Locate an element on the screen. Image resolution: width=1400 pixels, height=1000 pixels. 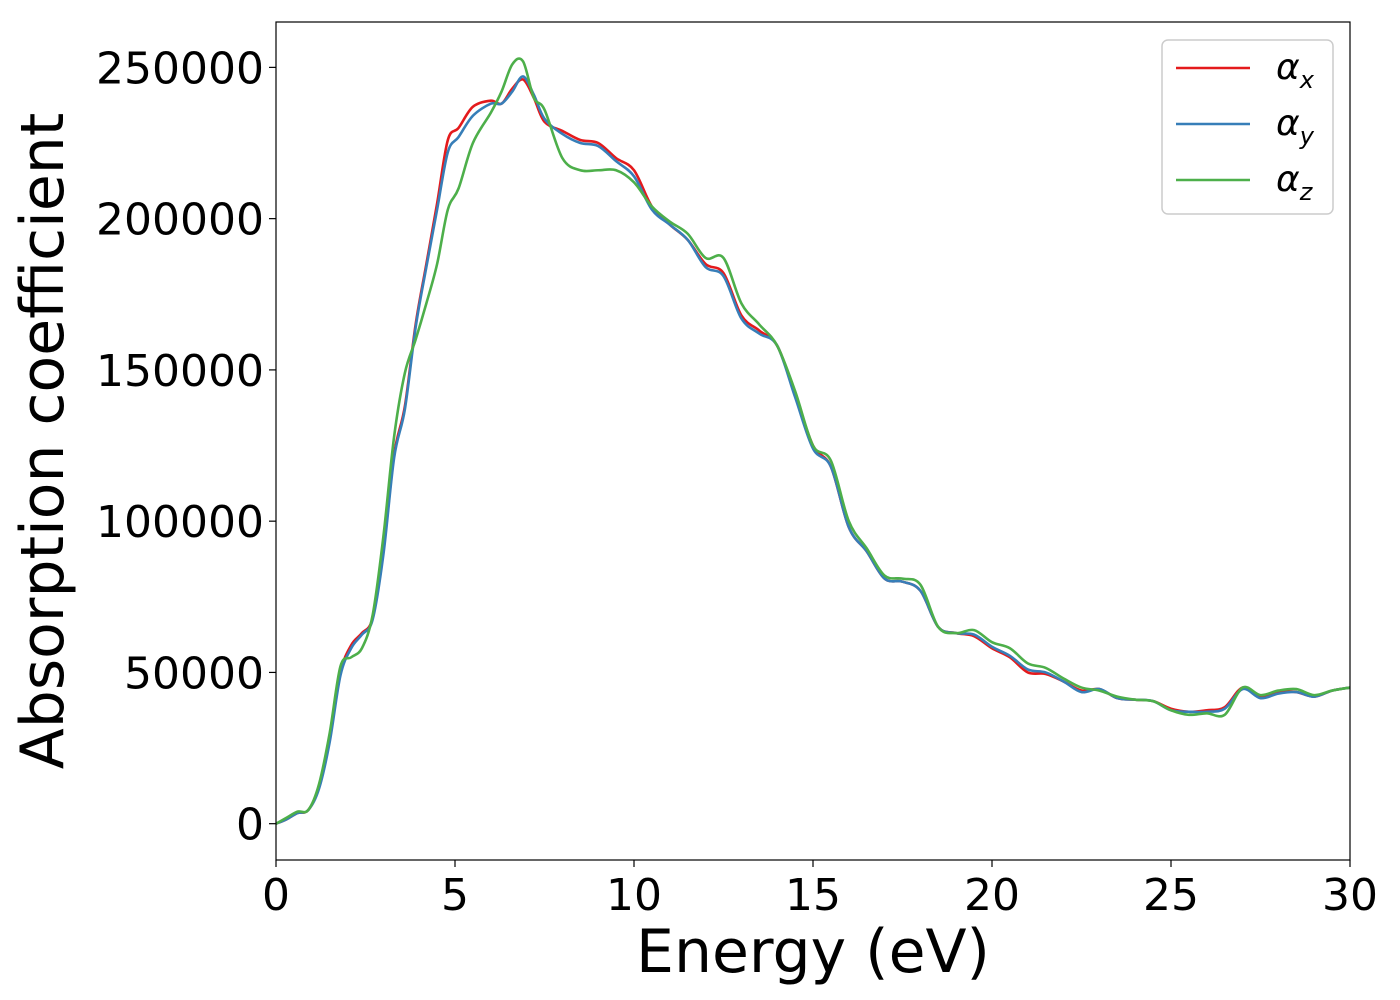
legend: αx αy αz is located at coordinates (1247, 127).